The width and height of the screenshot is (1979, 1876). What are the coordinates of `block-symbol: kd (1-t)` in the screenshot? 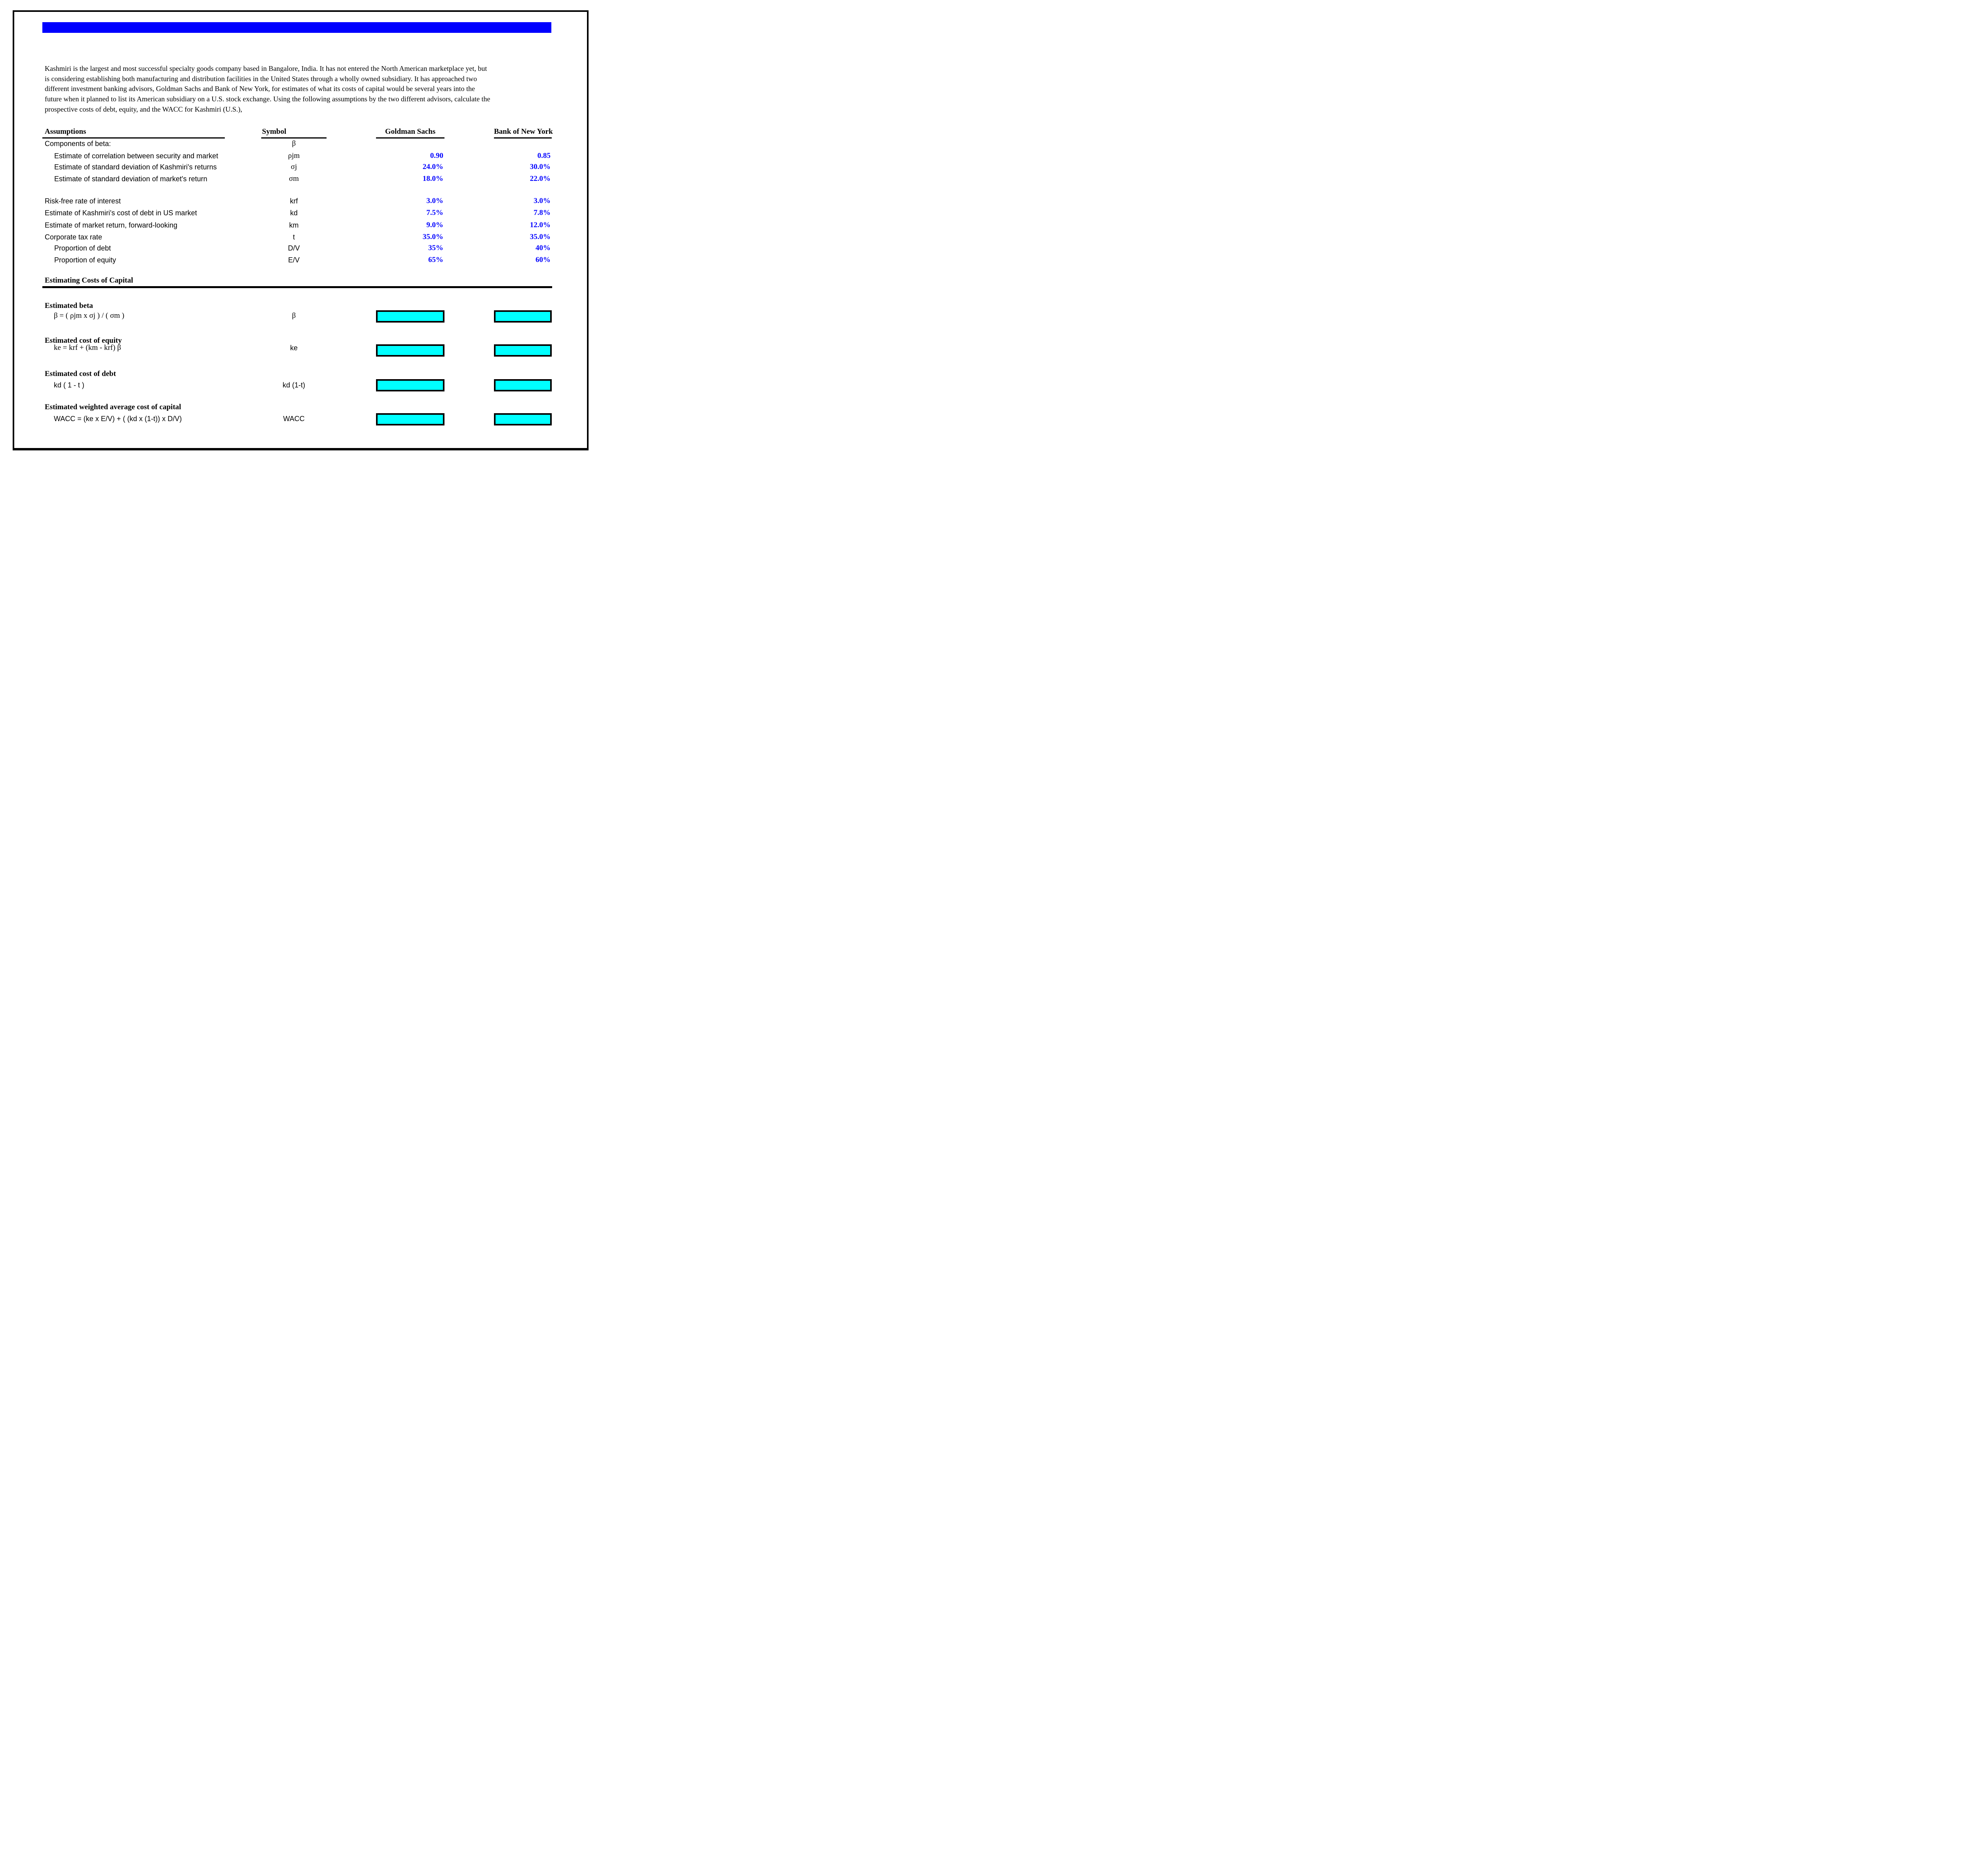 It's located at (293, 385).